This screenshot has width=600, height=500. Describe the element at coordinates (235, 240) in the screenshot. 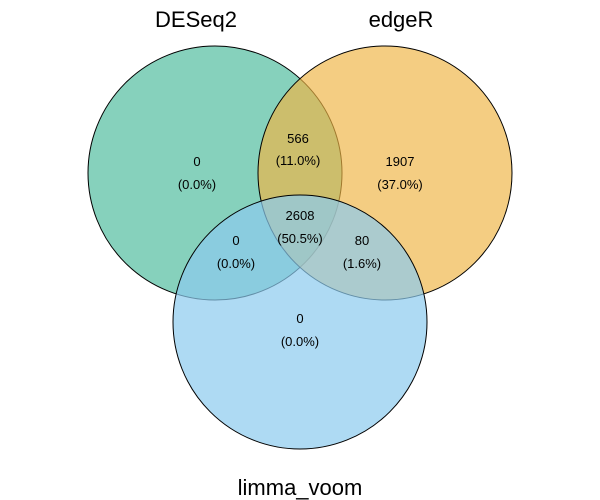

I see `region-deseq2-limma-count: 0` at that location.